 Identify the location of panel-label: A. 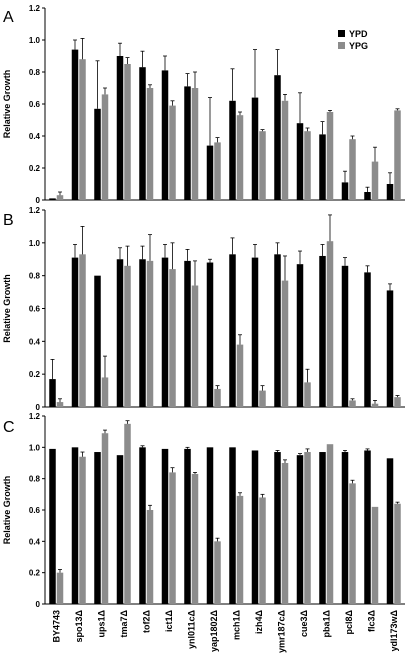
(8, 17).